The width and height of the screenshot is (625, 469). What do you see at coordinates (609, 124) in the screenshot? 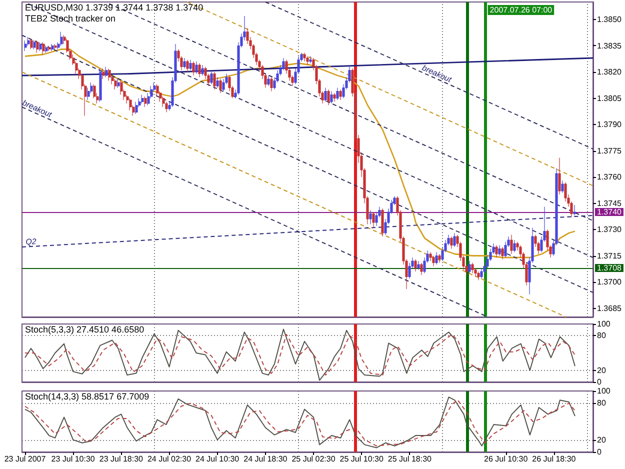
I see `y-tick-label: 1.3790` at bounding box center [609, 124].